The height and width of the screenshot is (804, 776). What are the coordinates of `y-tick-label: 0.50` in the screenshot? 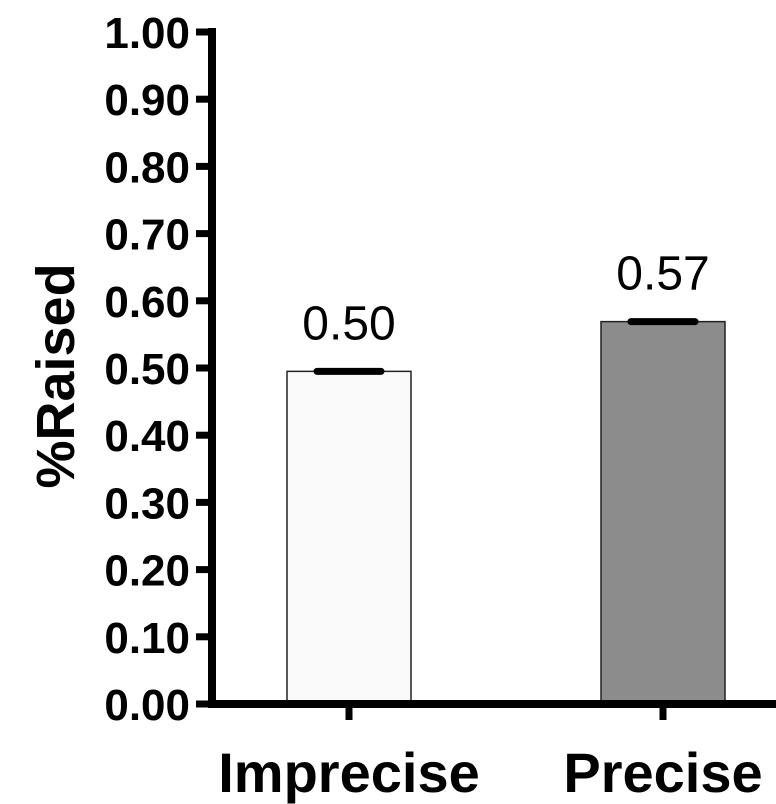 It's located at (147, 369).